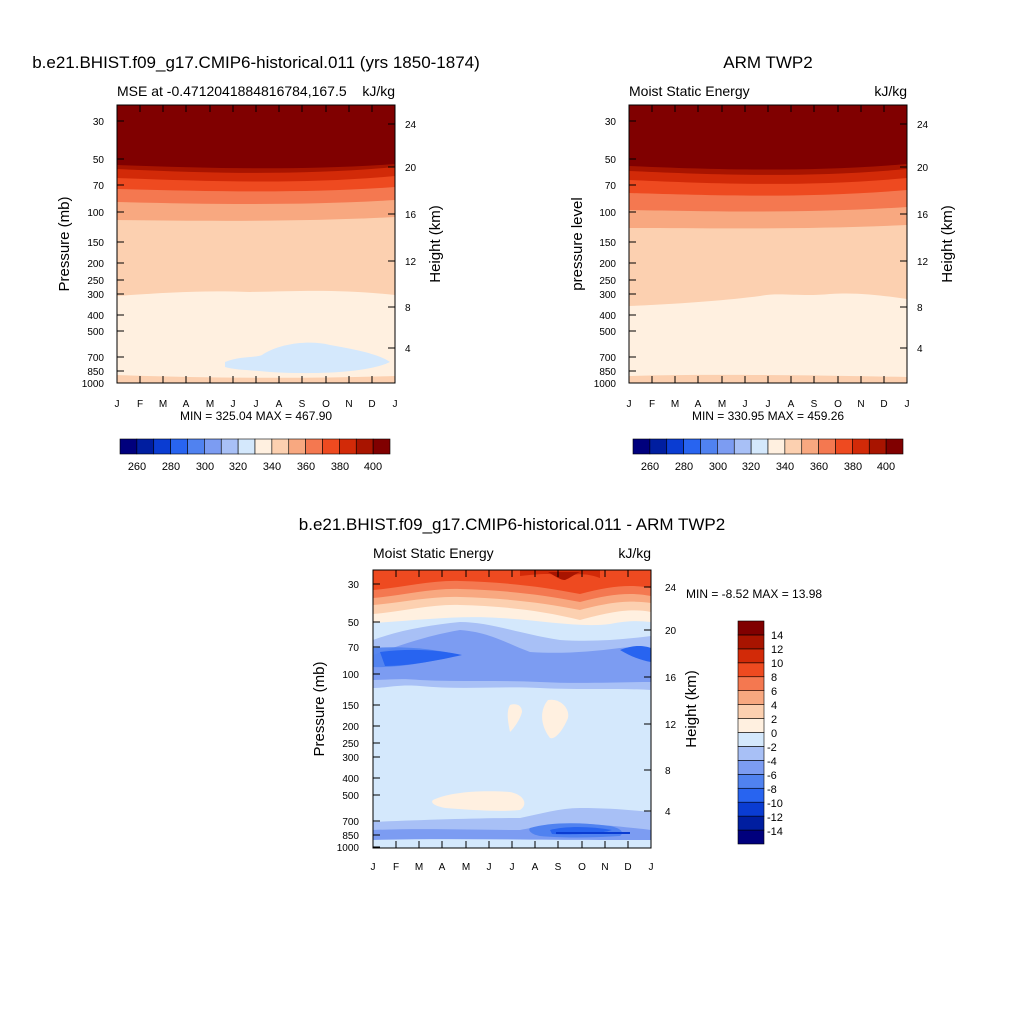 This screenshot has height=1024, width=1024. Describe the element at coordinates (95, 213) in the screenshot. I see `y-tick-label: 100` at that location.